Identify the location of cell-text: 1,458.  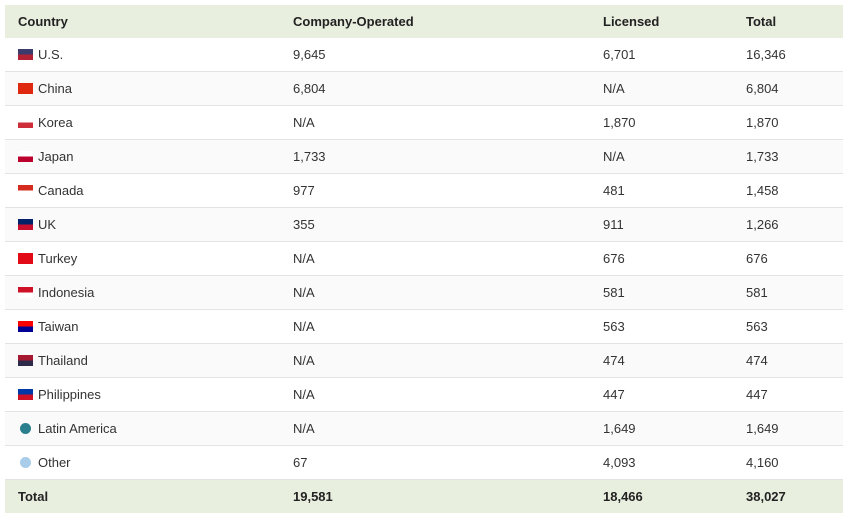
(762, 190).